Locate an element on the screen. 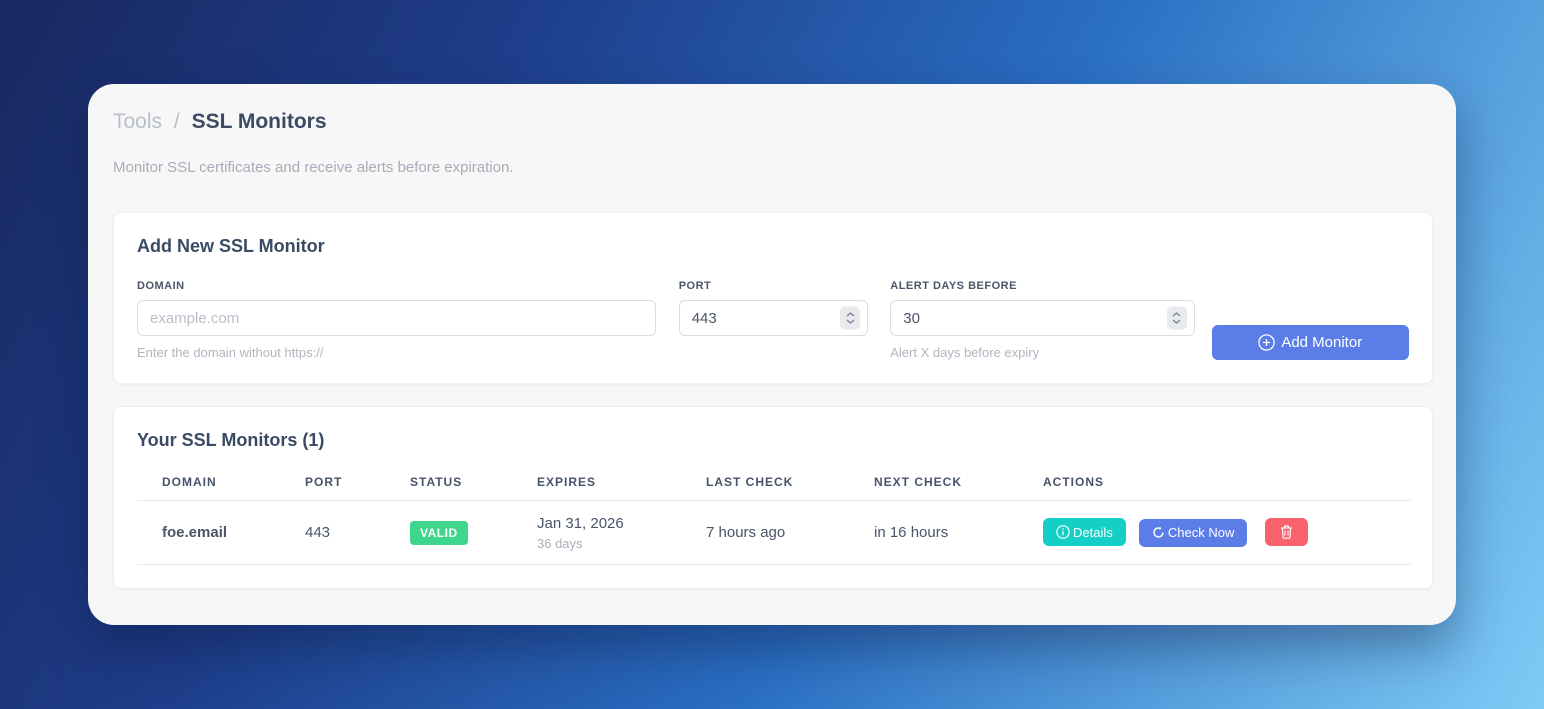  column-header-expires: EXPIRES is located at coordinates (596, 478).